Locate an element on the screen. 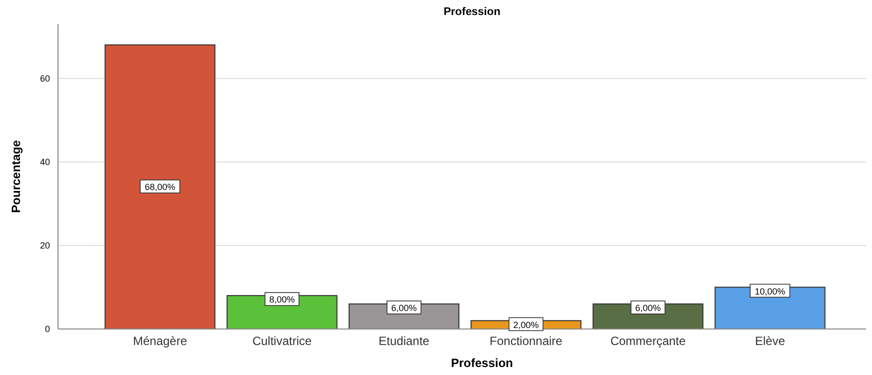 This screenshot has width=872, height=375. data-label: 10,00% is located at coordinates (770, 291).